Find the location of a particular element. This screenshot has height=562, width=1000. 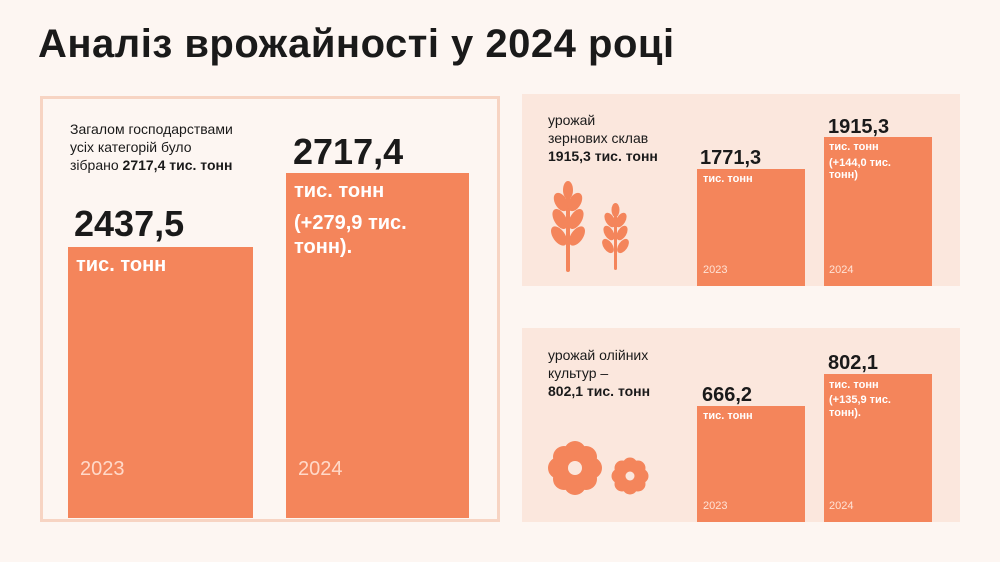

value-label-total-2023: 2437,5 is located at coordinates (129, 223).